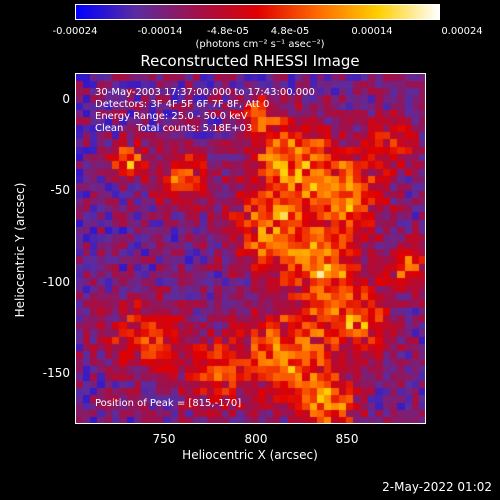  I want to click on colorbar-tick: -0.00024, so click(75, 31).